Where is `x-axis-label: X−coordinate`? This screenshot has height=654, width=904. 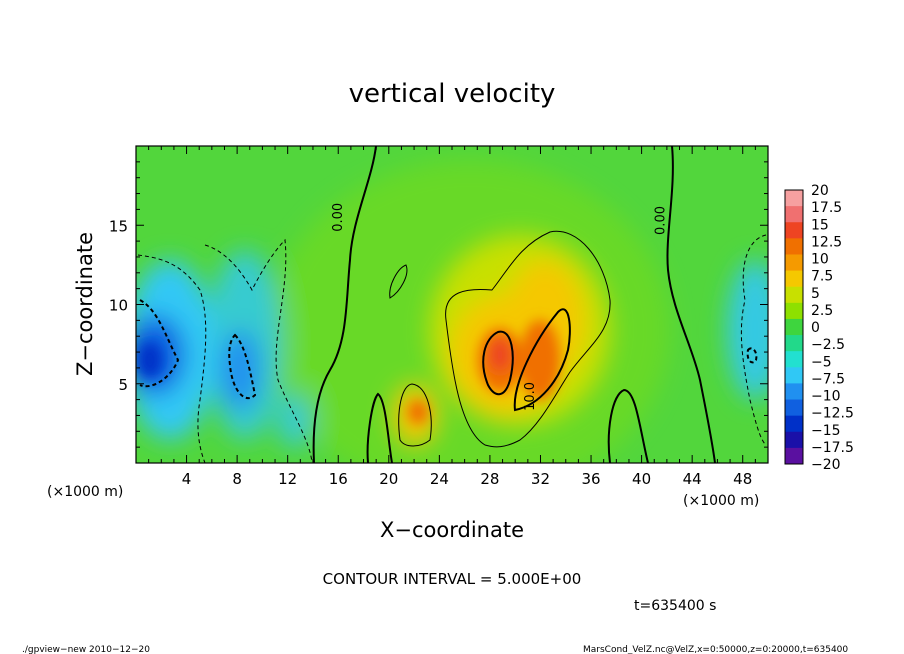
x-axis-label: X−coordinate is located at coordinates (452, 530).